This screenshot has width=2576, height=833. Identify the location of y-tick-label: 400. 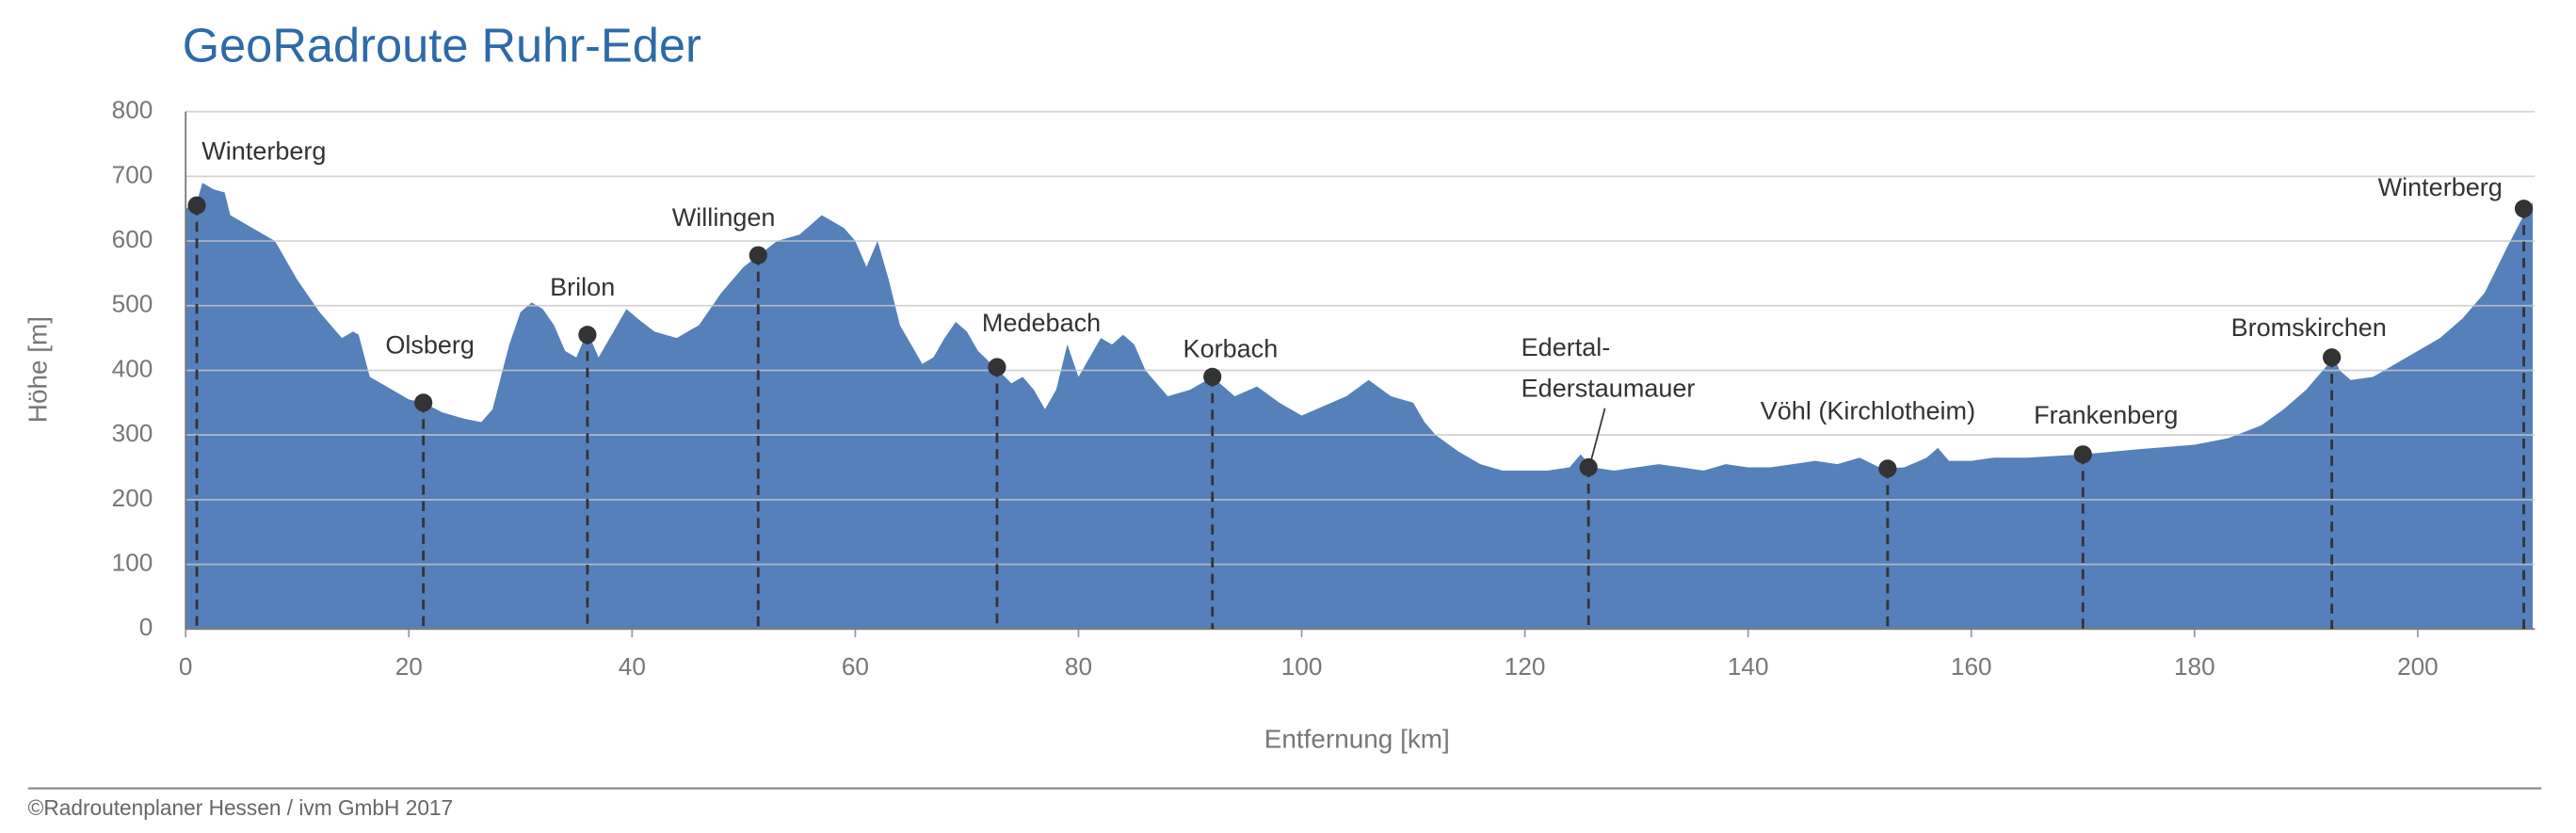
(132, 368).